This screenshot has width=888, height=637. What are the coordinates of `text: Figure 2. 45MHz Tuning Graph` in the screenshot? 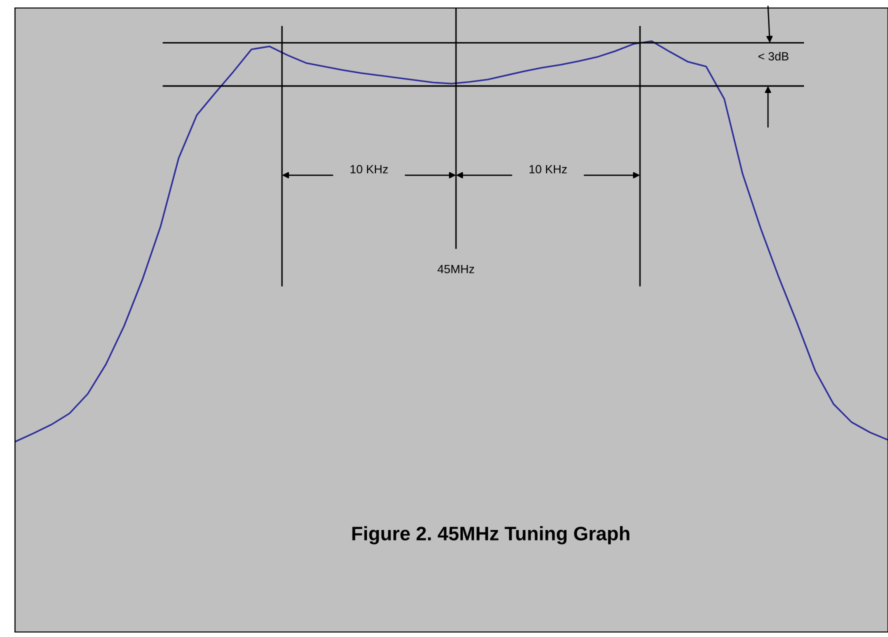 It's located at (491, 535).